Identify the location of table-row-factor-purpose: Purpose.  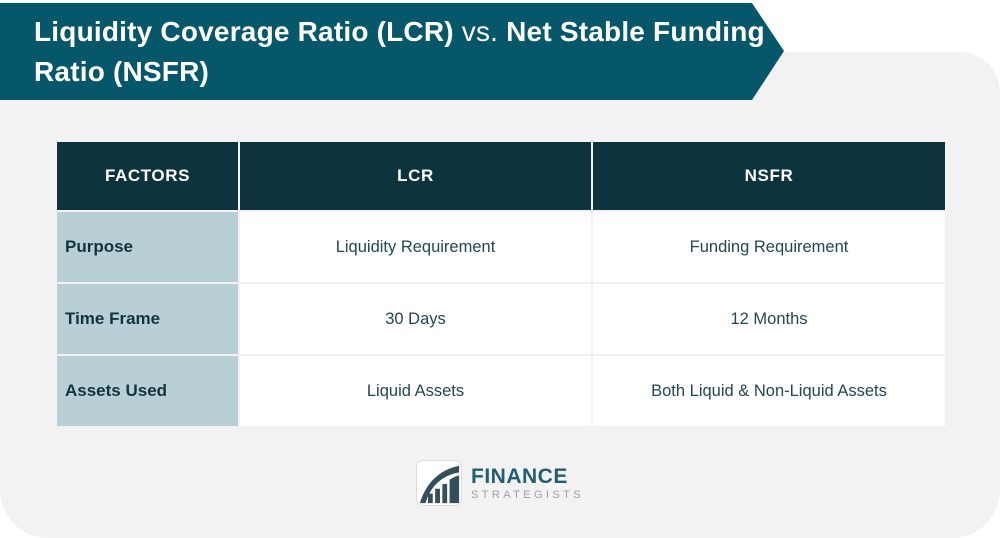
(147, 247).